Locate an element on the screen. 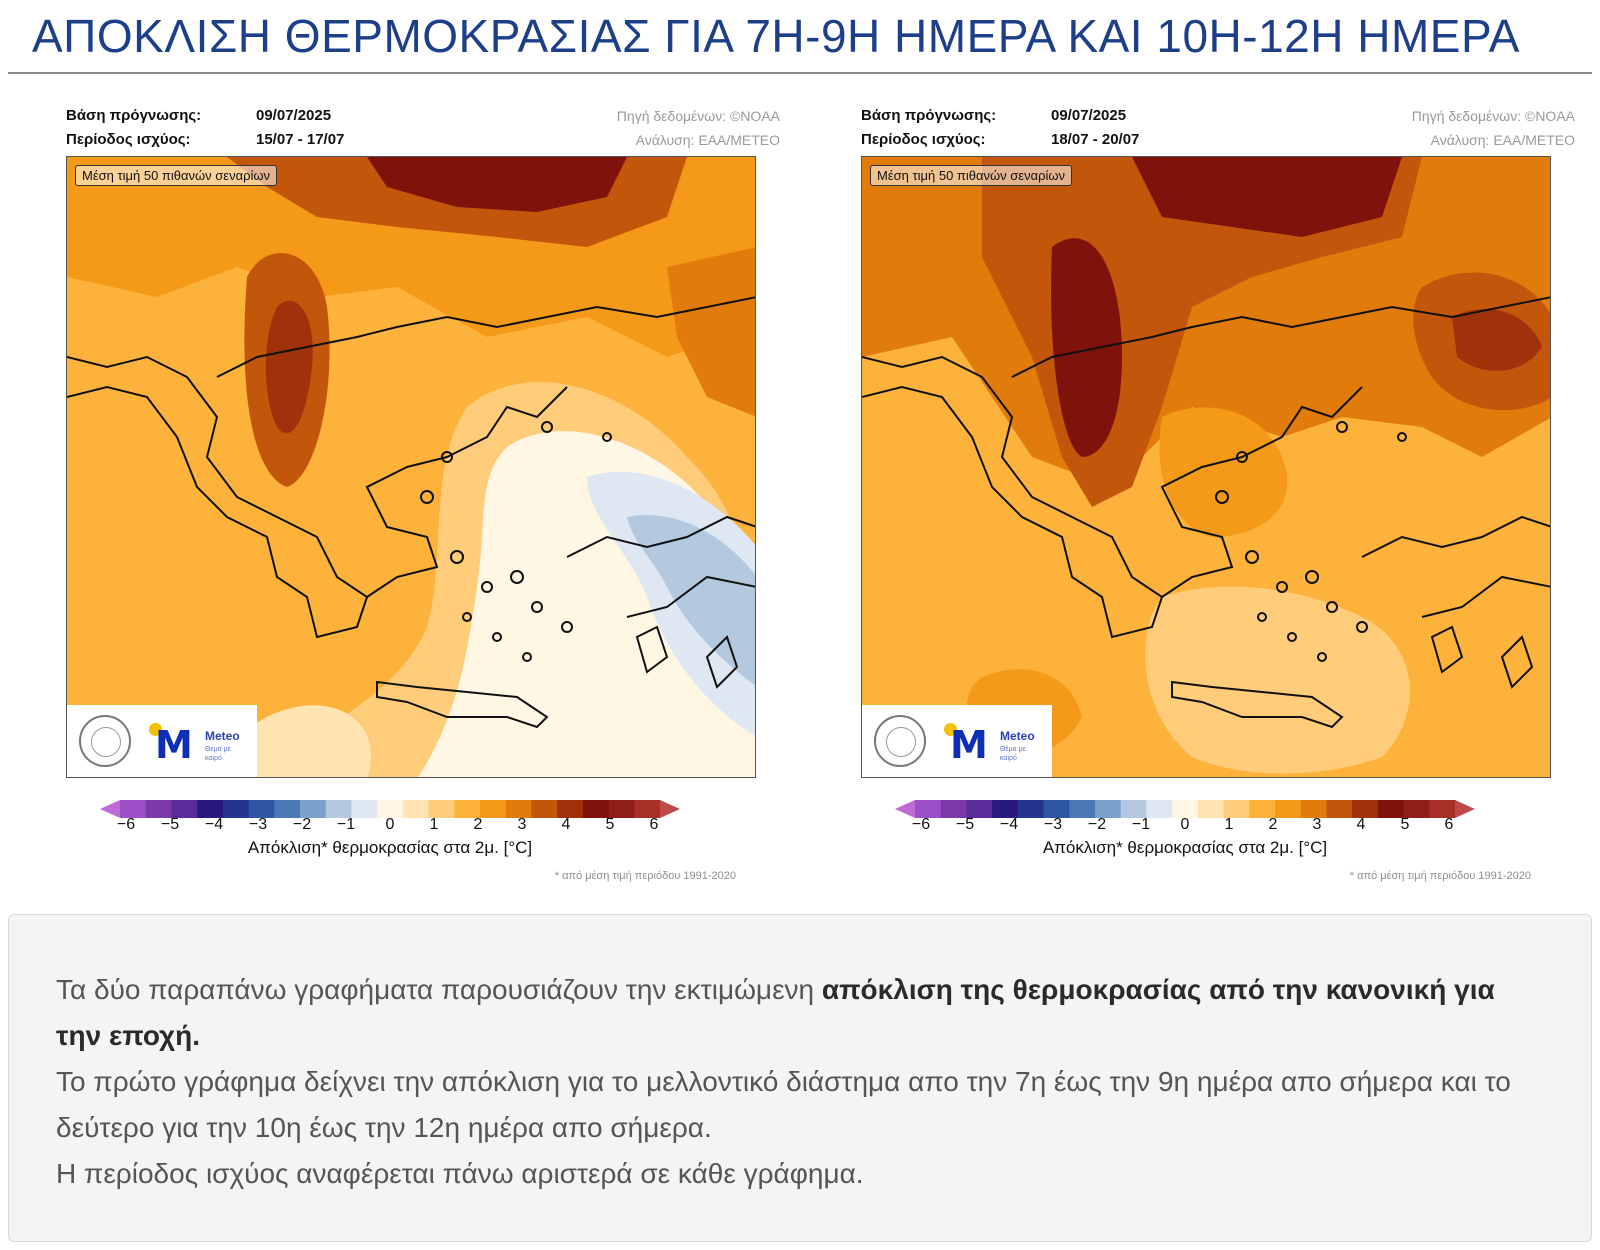 This screenshot has height=1250, width=1600. colorbar is located at coordinates (1185, 809).